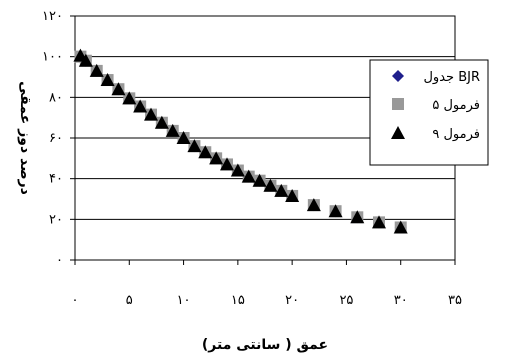  I want to click on y-tick-label: ۶۰, so click(56, 138).